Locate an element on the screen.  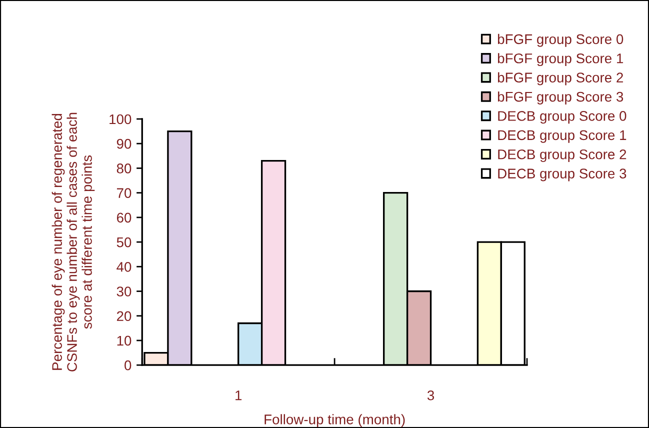
y-tick-label: 90 is located at coordinates (124, 143).